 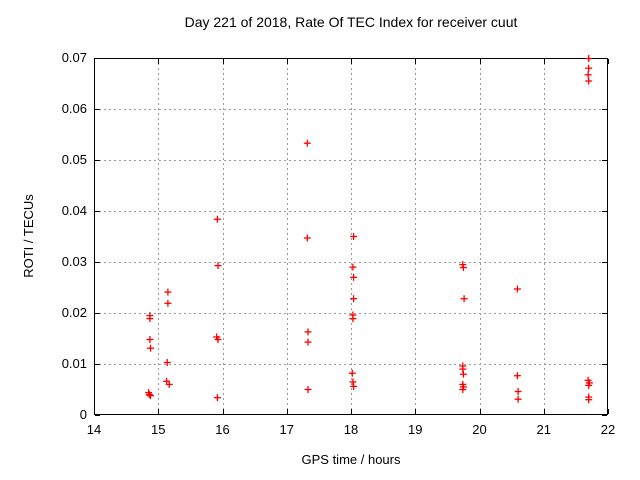 I want to click on y-tick-label: 0.02, so click(x=74, y=312).